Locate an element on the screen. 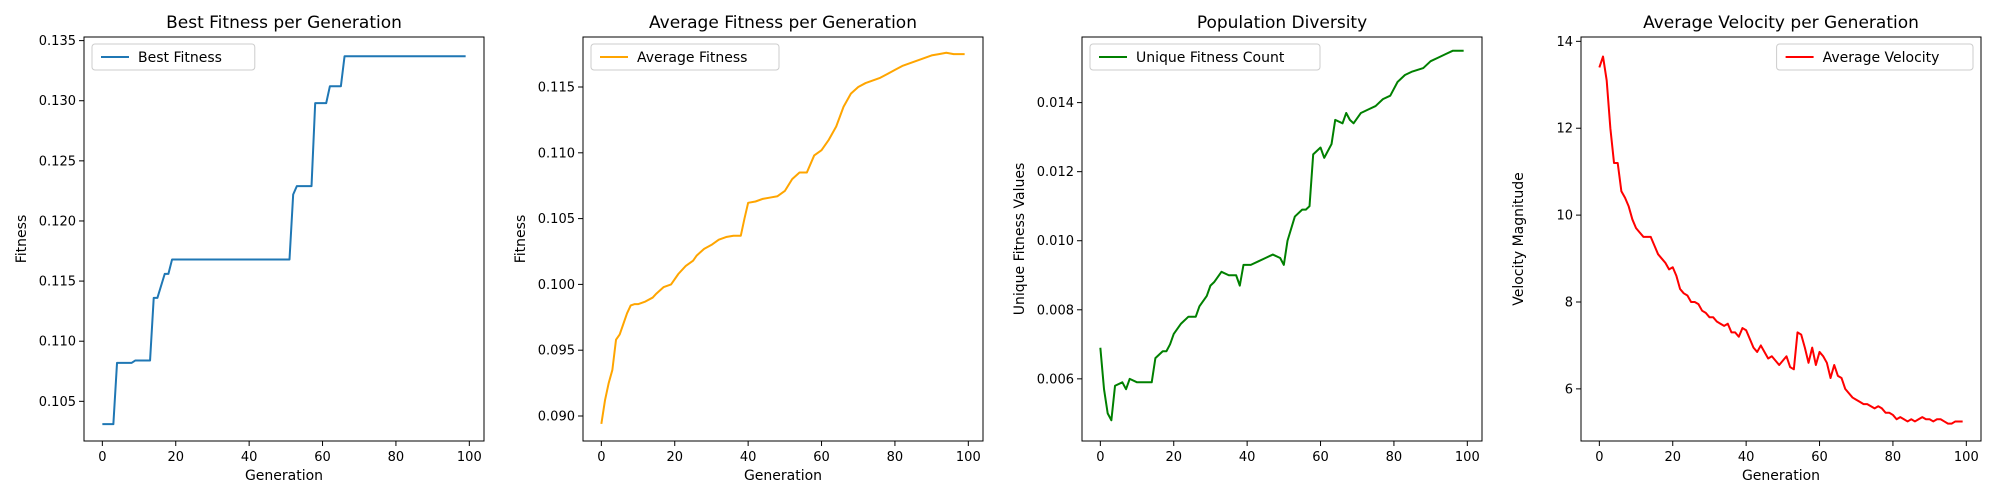 The height and width of the screenshot is (500, 2000). y-tick-label: 0.012 is located at coordinates (1055, 172).